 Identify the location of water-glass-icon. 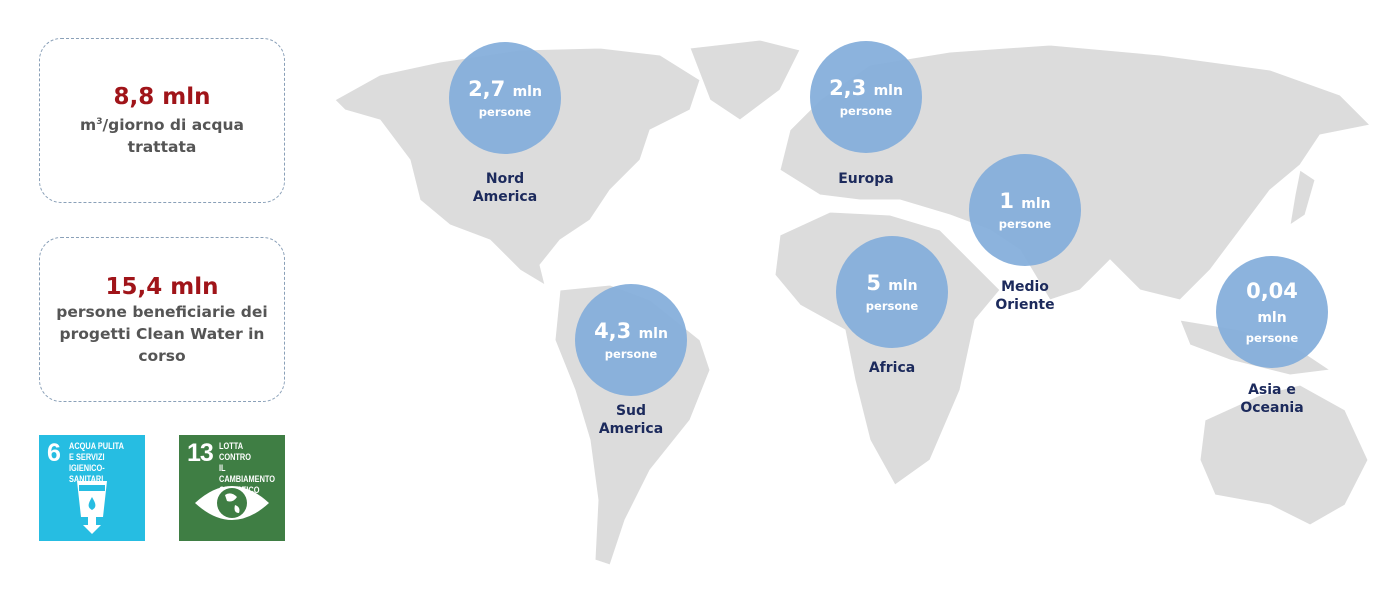
(92, 507).